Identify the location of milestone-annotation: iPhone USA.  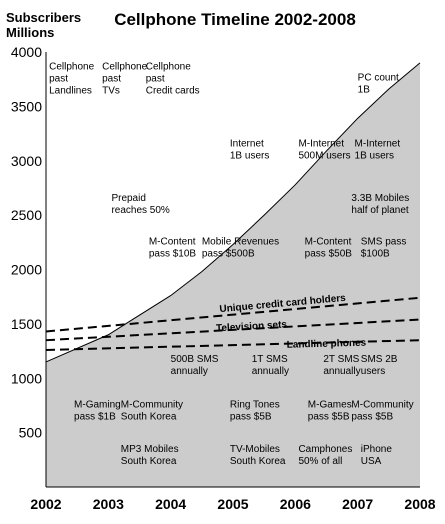
(377, 455).